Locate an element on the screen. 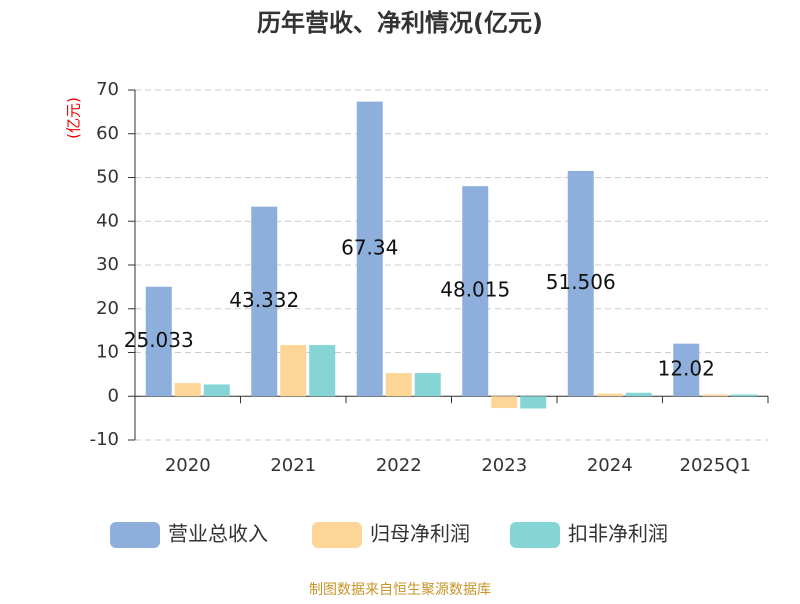 The height and width of the screenshot is (604, 800). data-label: 51.506 is located at coordinates (581, 282).